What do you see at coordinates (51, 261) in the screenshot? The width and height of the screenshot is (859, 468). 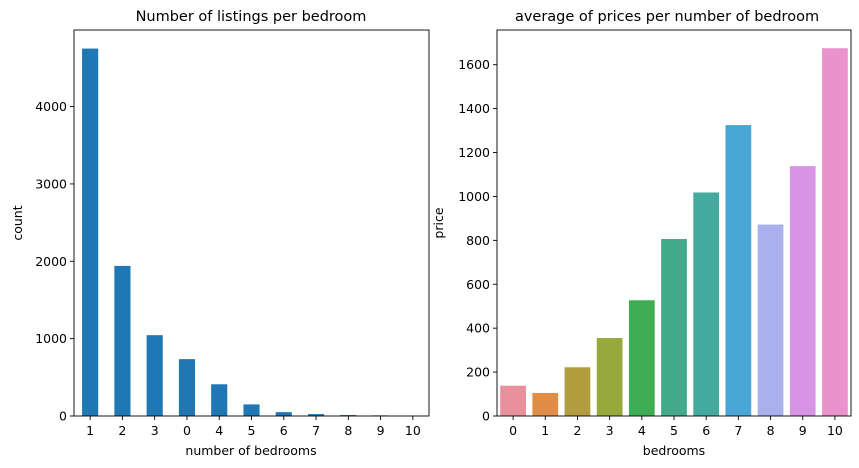 I see `left-y-tick-label: 2000` at bounding box center [51, 261].